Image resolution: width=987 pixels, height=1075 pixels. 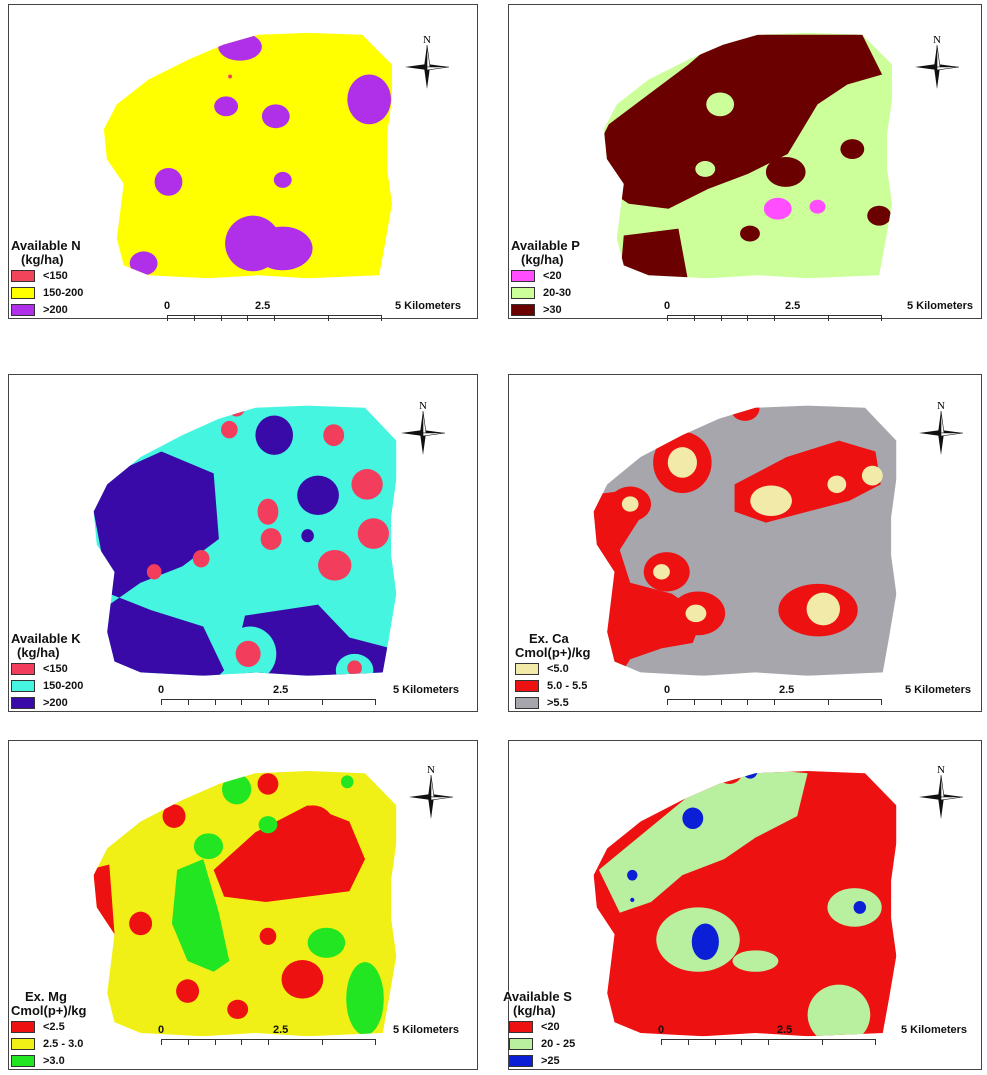 What do you see at coordinates (557, 292) in the screenshot?
I see `legend-label: 20-30` at bounding box center [557, 292].